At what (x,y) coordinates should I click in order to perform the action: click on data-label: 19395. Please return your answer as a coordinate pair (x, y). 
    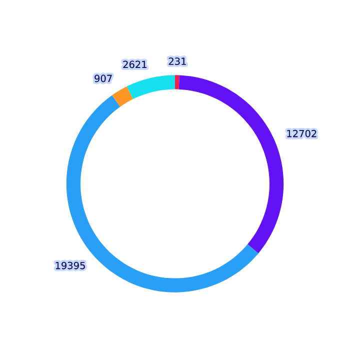
    Looking at the image, I should click on (70, 266).